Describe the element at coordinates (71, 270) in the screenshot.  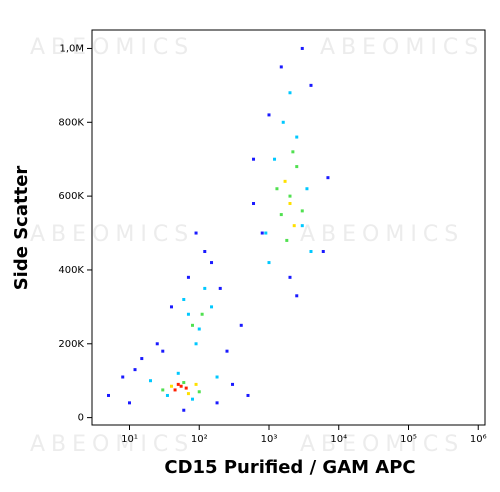
I see `y-tick-label: 400K` at that location.